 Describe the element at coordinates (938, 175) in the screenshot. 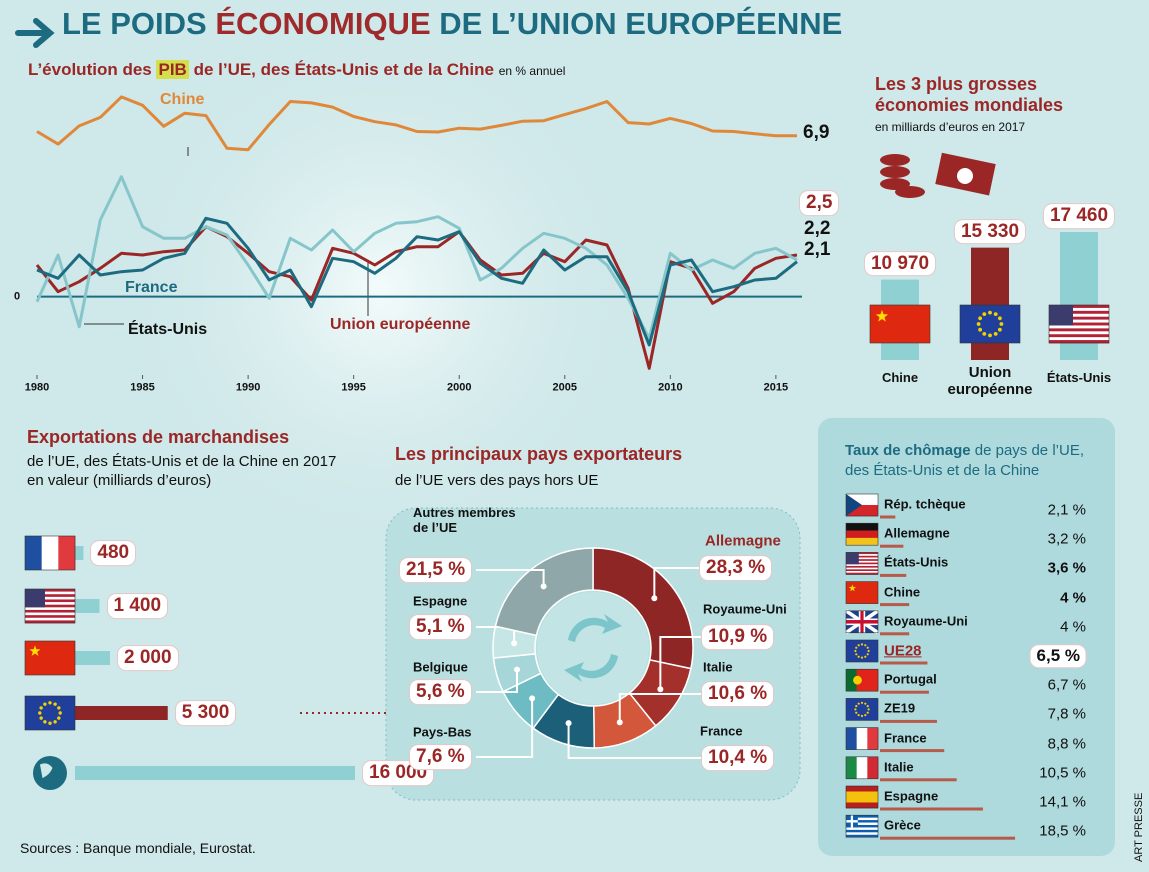

I see `coins-icon` at that location.